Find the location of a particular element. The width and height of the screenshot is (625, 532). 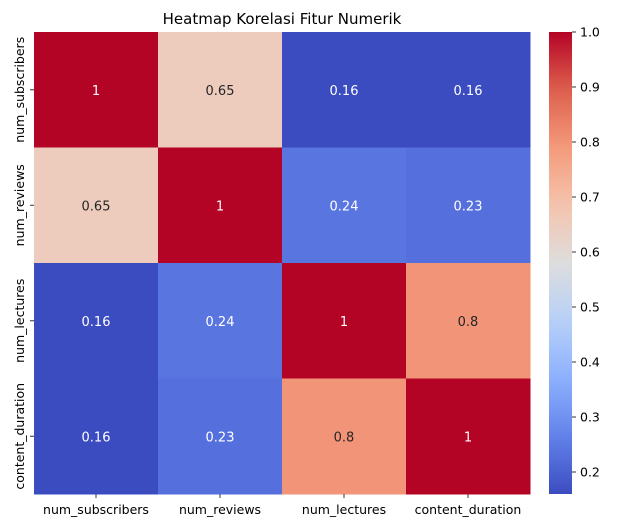

heatmap-cell-r1-c0 is located at coordinates (96, 205).